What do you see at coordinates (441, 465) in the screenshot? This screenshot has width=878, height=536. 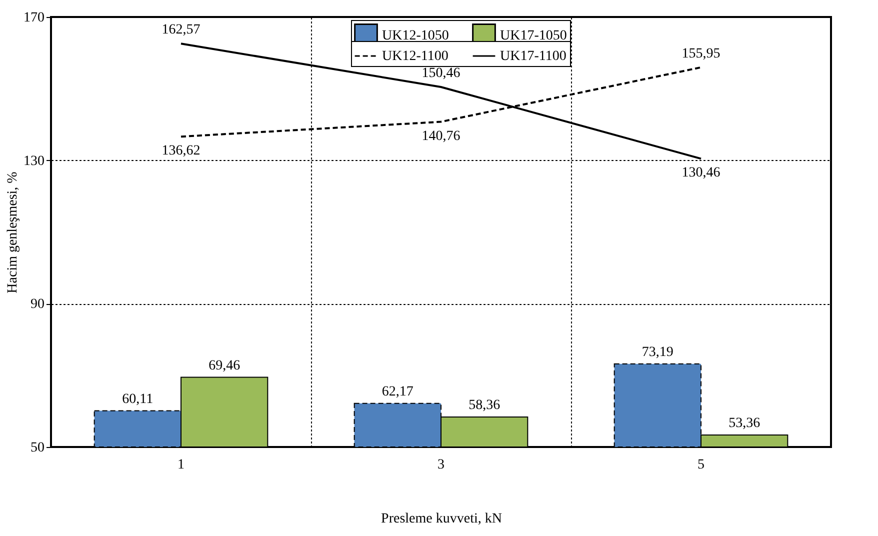 I see `x-tick-label: 3` at bounding box center [441, 465].